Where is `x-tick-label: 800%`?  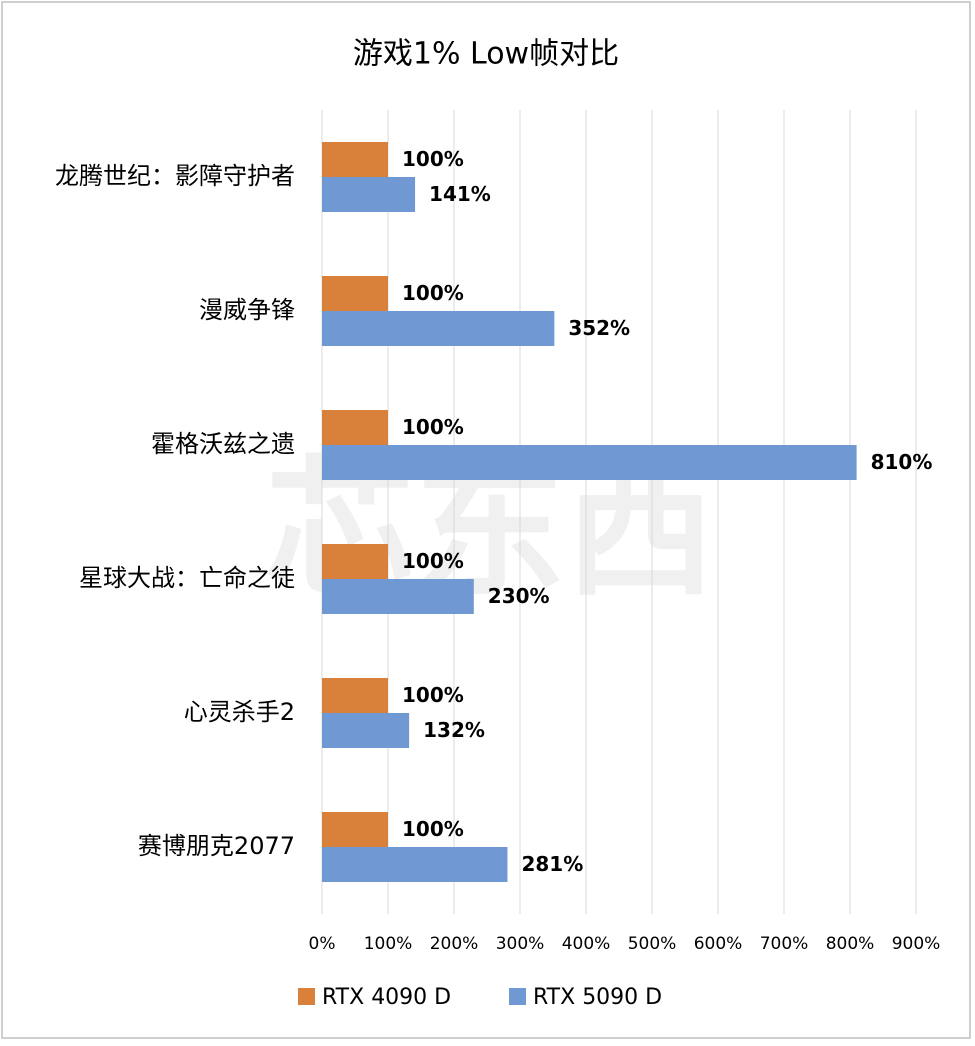 x-tick-label: 800% is located at coordinates (850, 944).